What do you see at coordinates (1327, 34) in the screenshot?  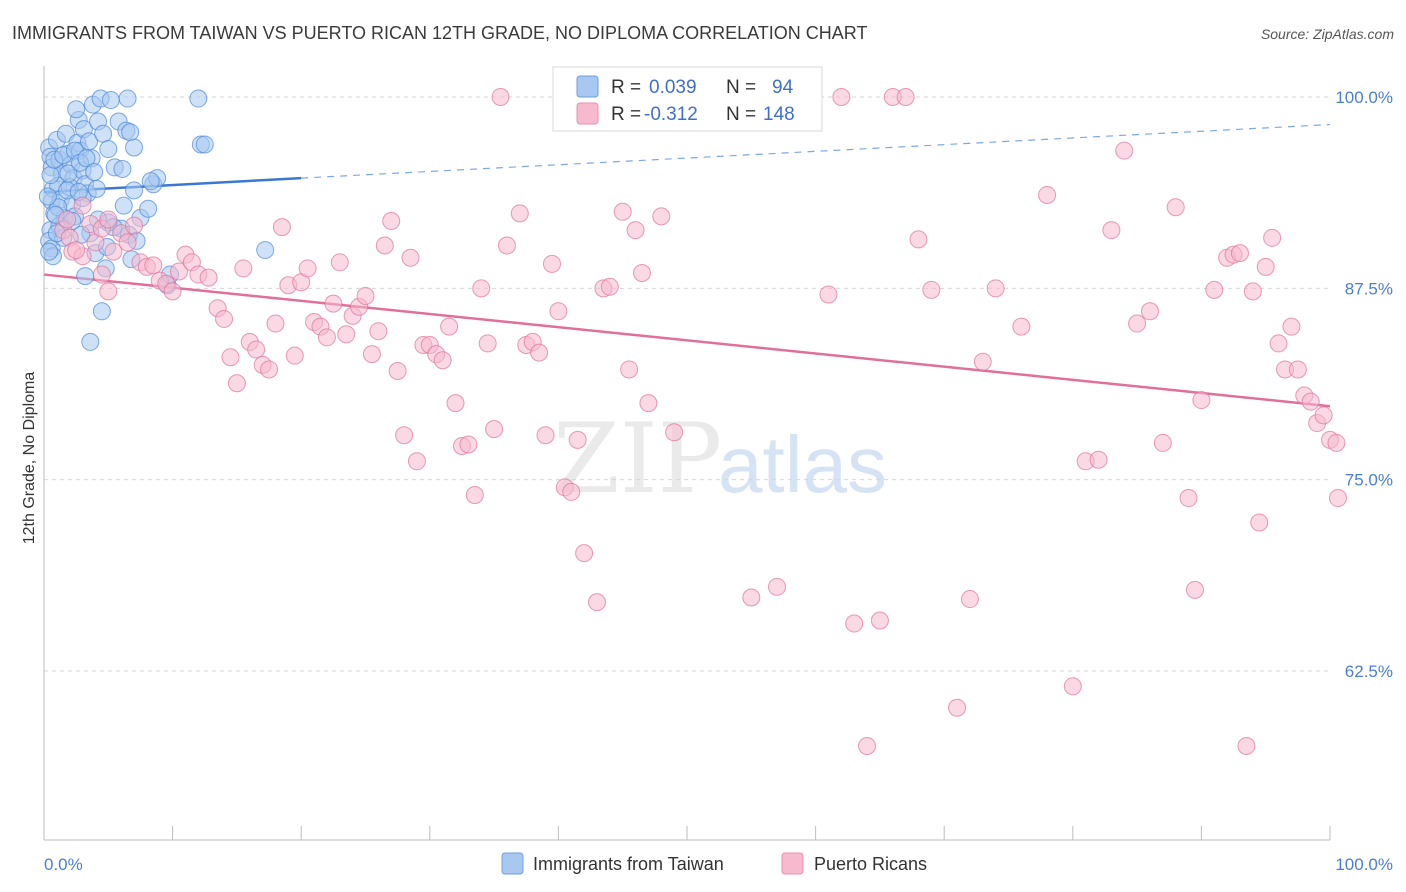 I see `chart-source: Source: ZipAtlas.com` at bounding box center [1327, 34].